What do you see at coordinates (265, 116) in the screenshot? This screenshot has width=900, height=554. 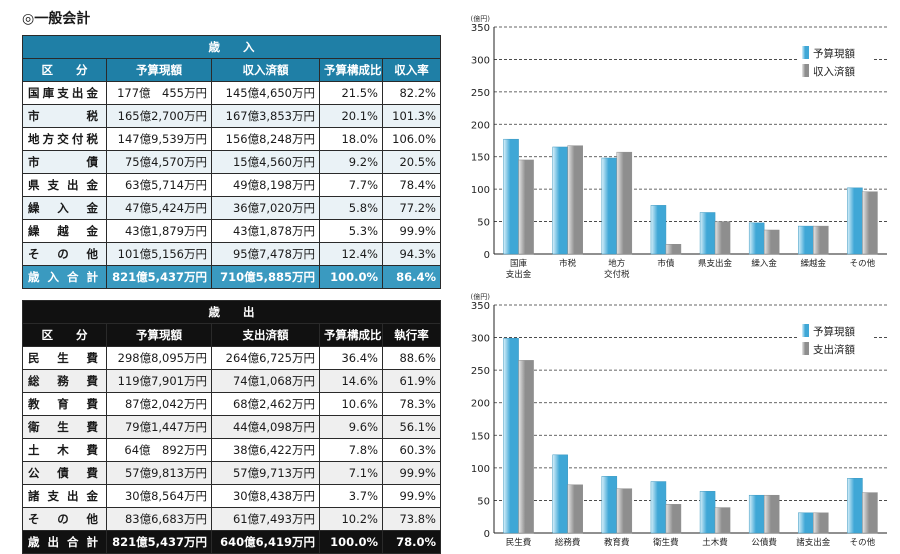 I see `row-value: 167億3,853万円` at bounding box center [265, 116].